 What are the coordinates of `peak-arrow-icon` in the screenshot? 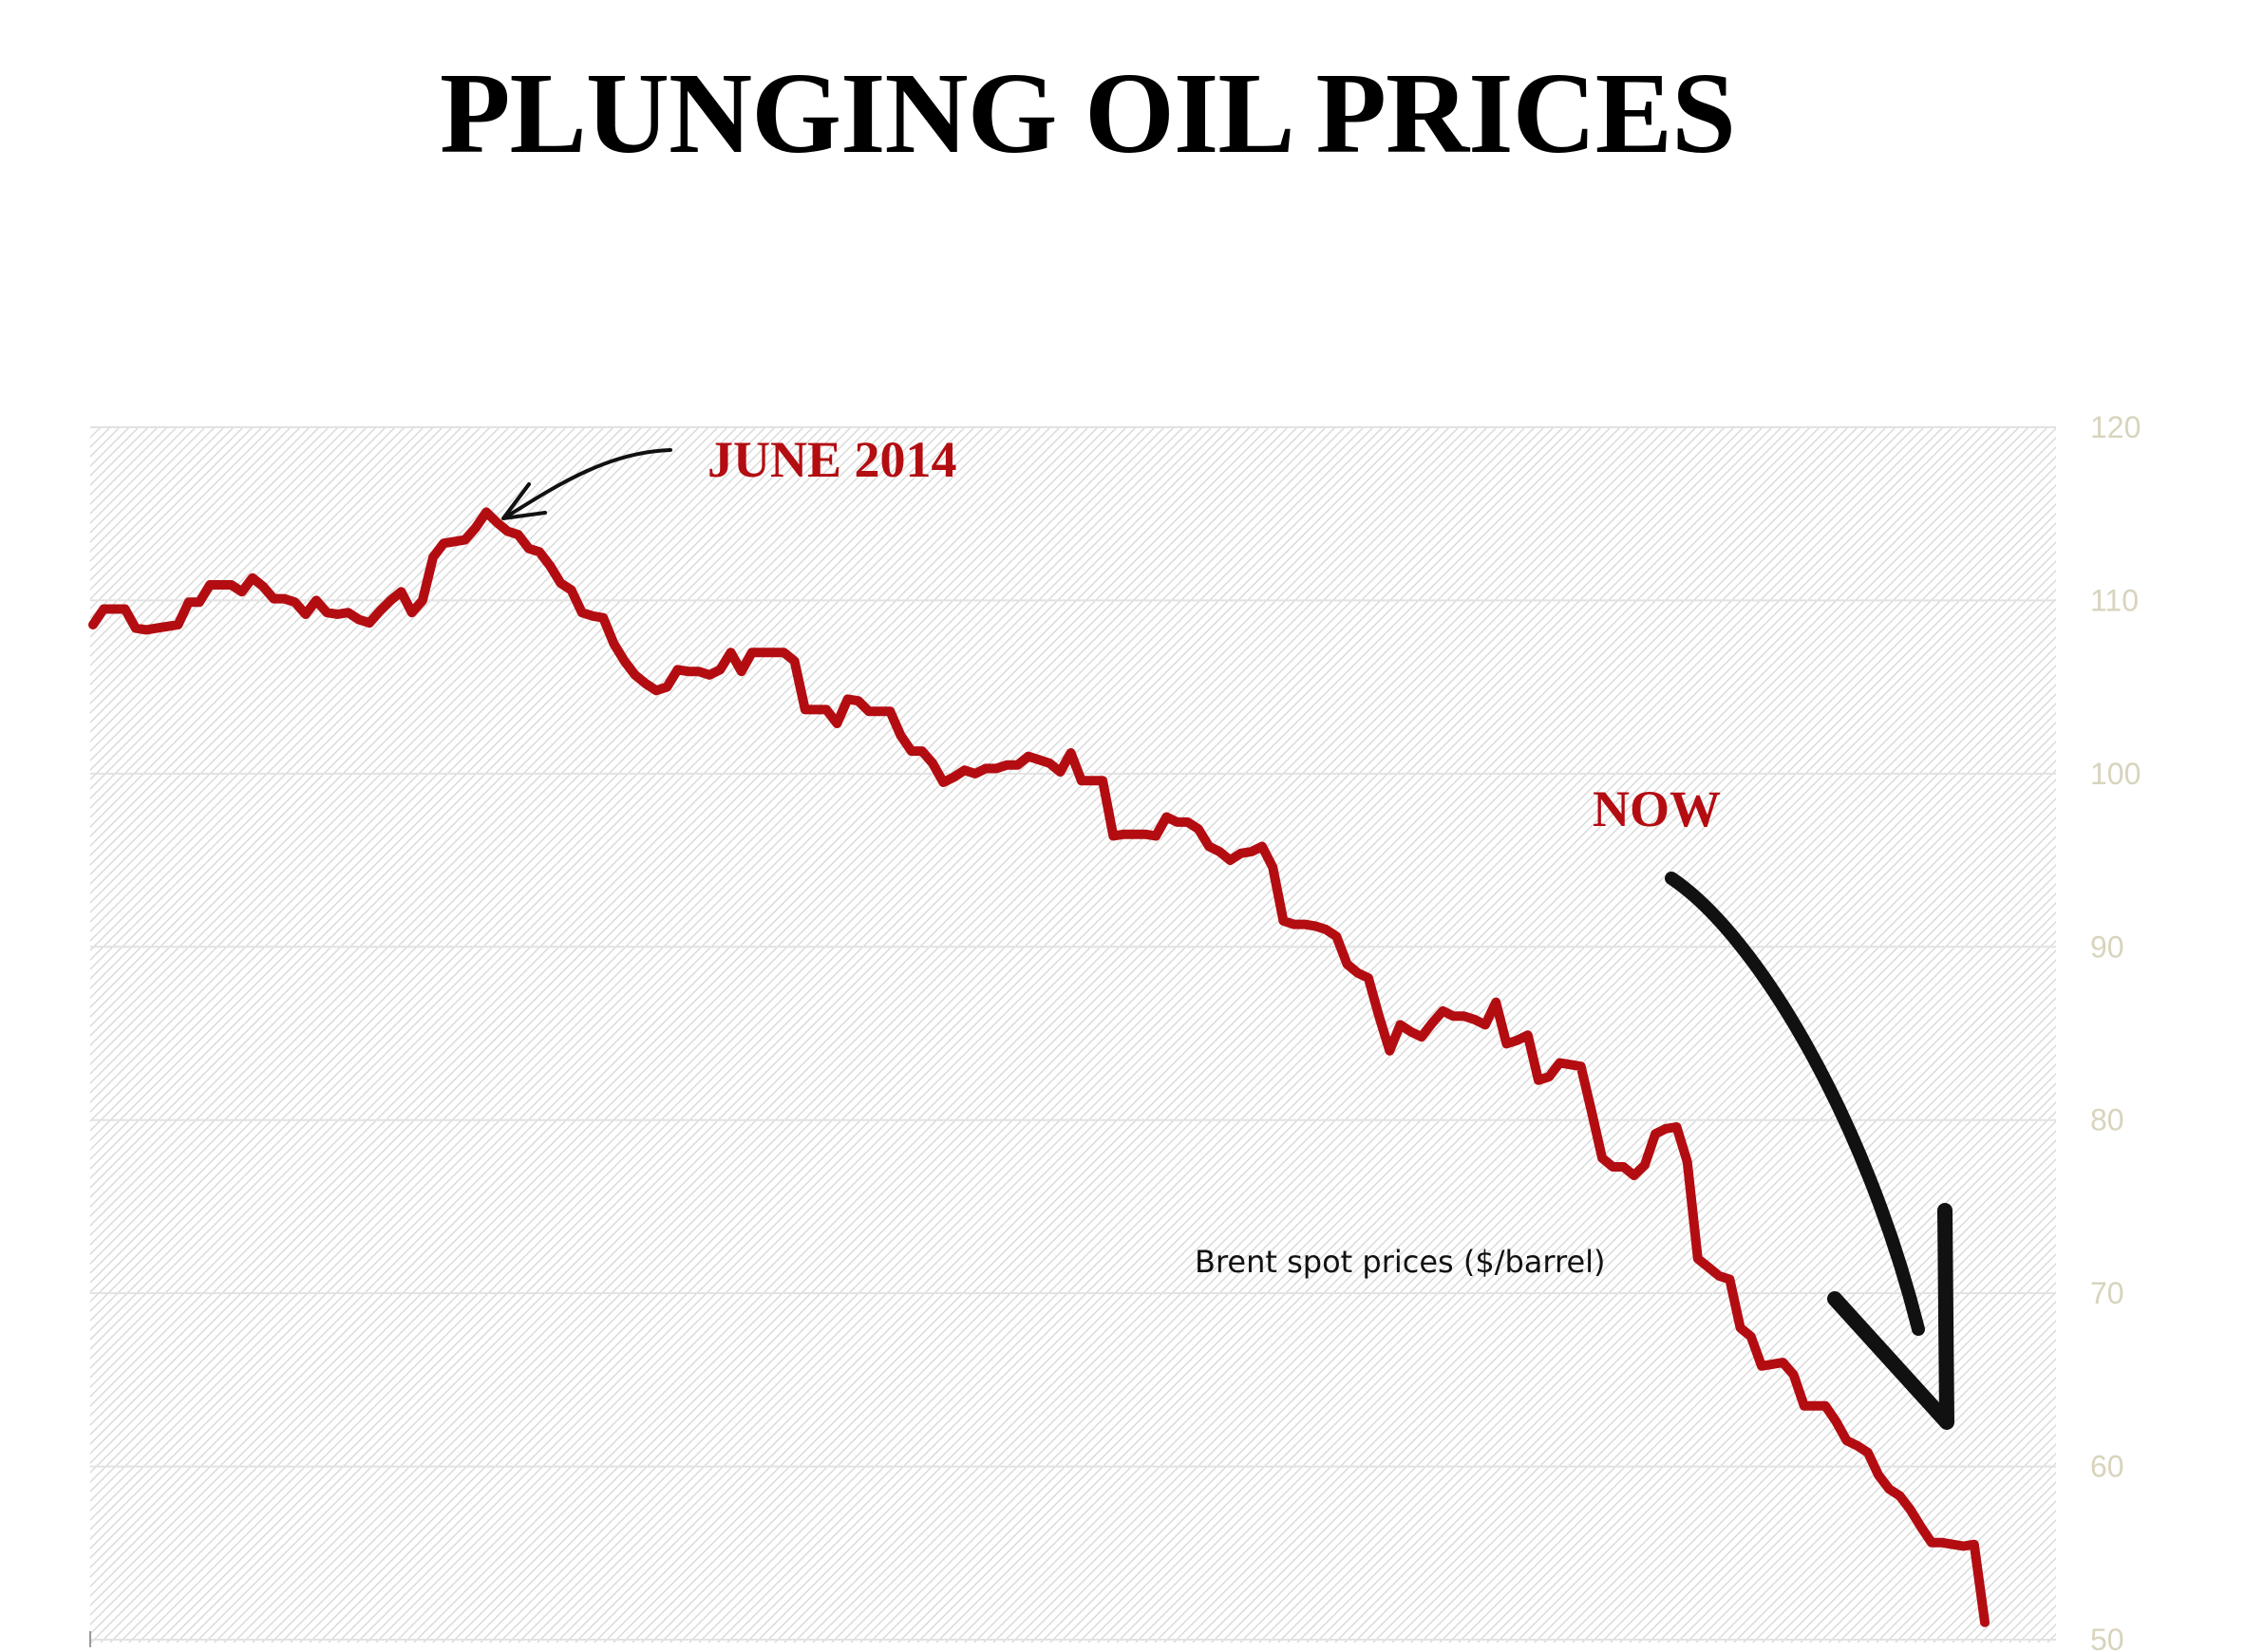 It's located at (587, 483).